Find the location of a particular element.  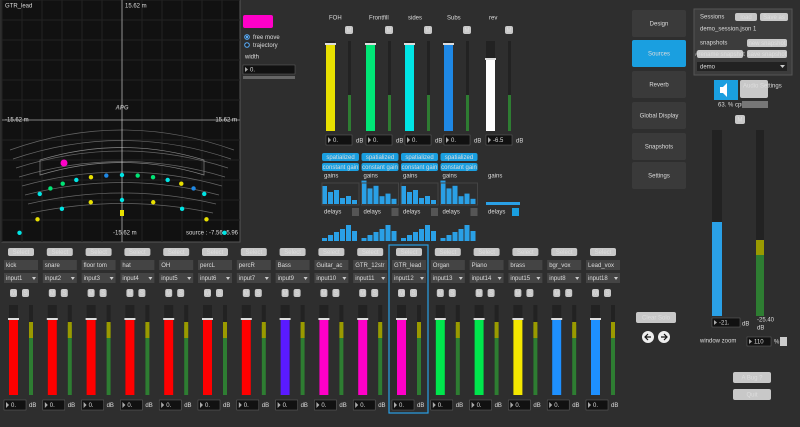

load-bg is located at coordinates (746, 17).